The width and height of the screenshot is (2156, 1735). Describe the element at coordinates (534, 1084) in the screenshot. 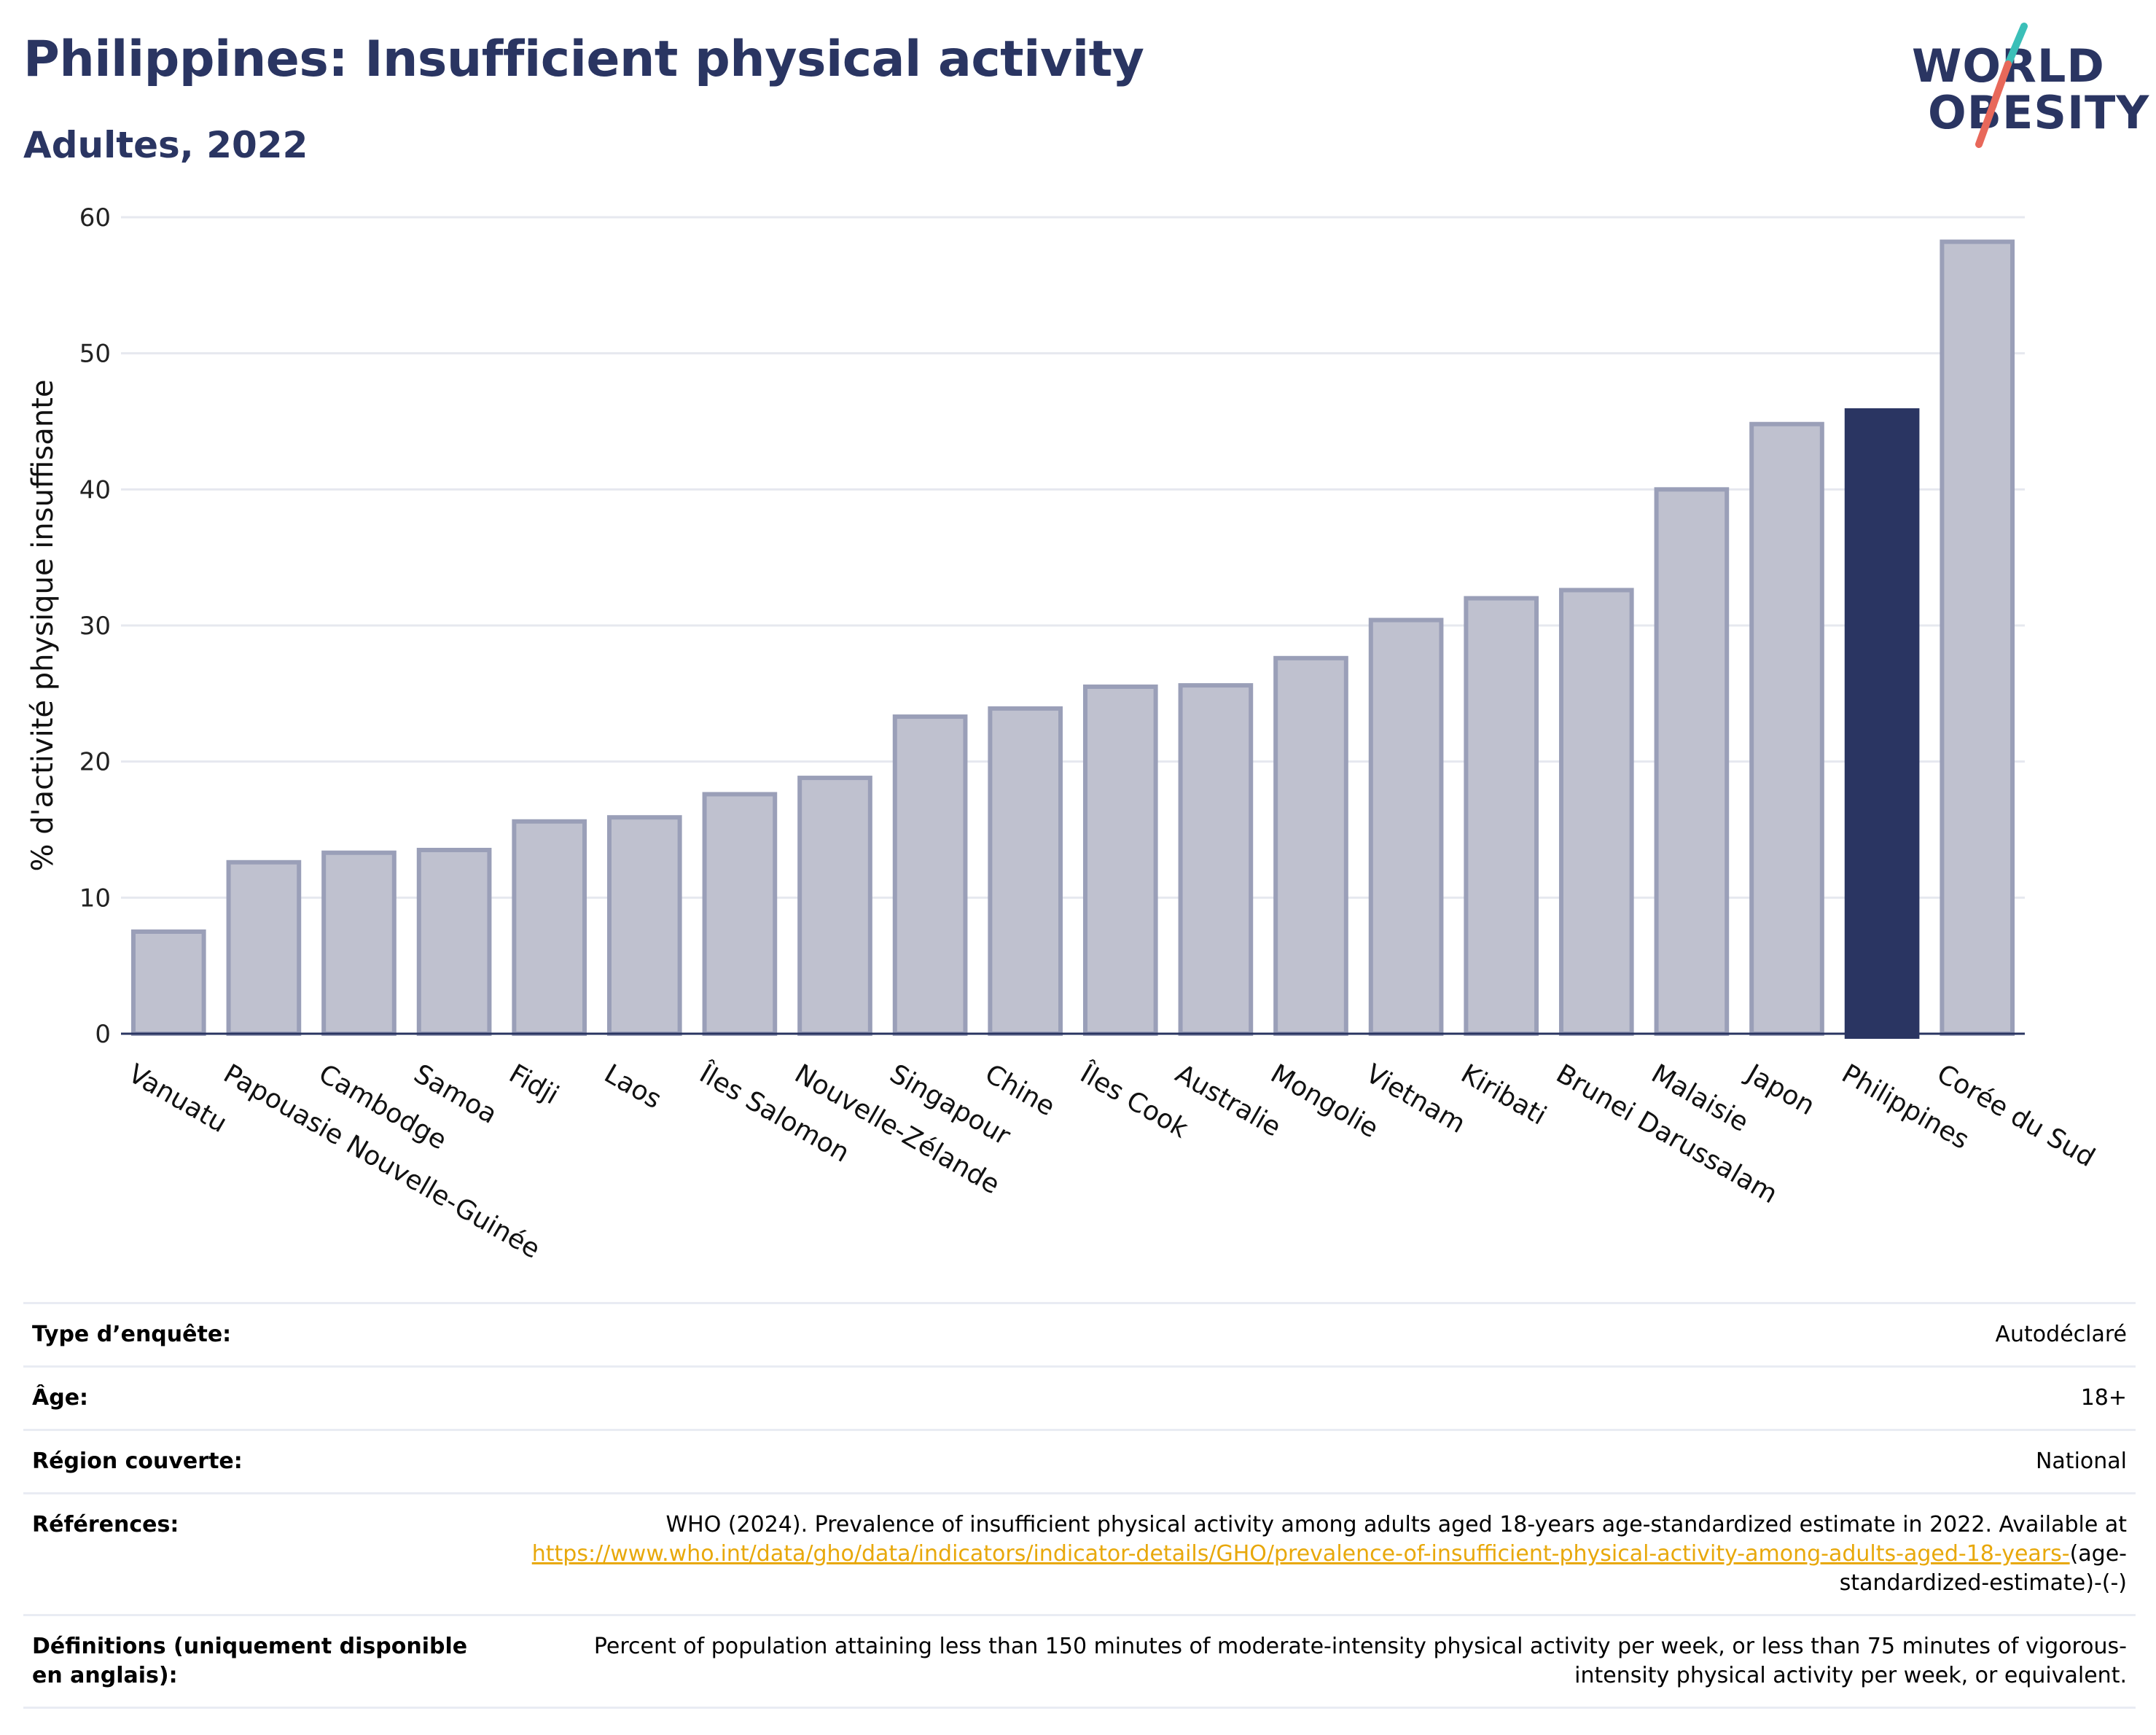

I see `x-tick-label: Fidji` at that location.